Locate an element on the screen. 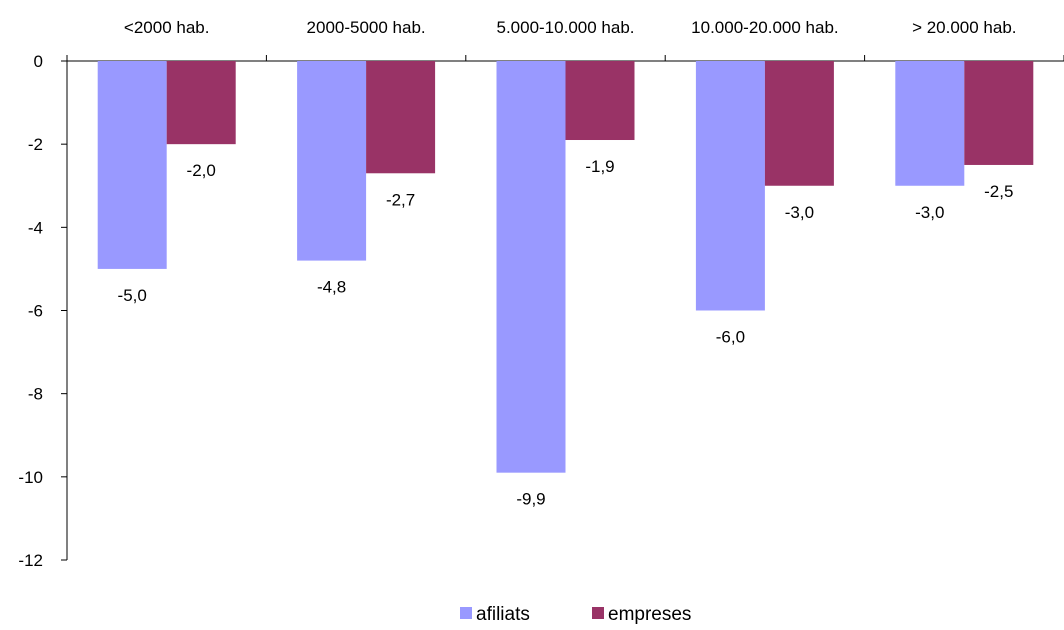  y-tick-label: -8 is located at coordinates (35, 394).